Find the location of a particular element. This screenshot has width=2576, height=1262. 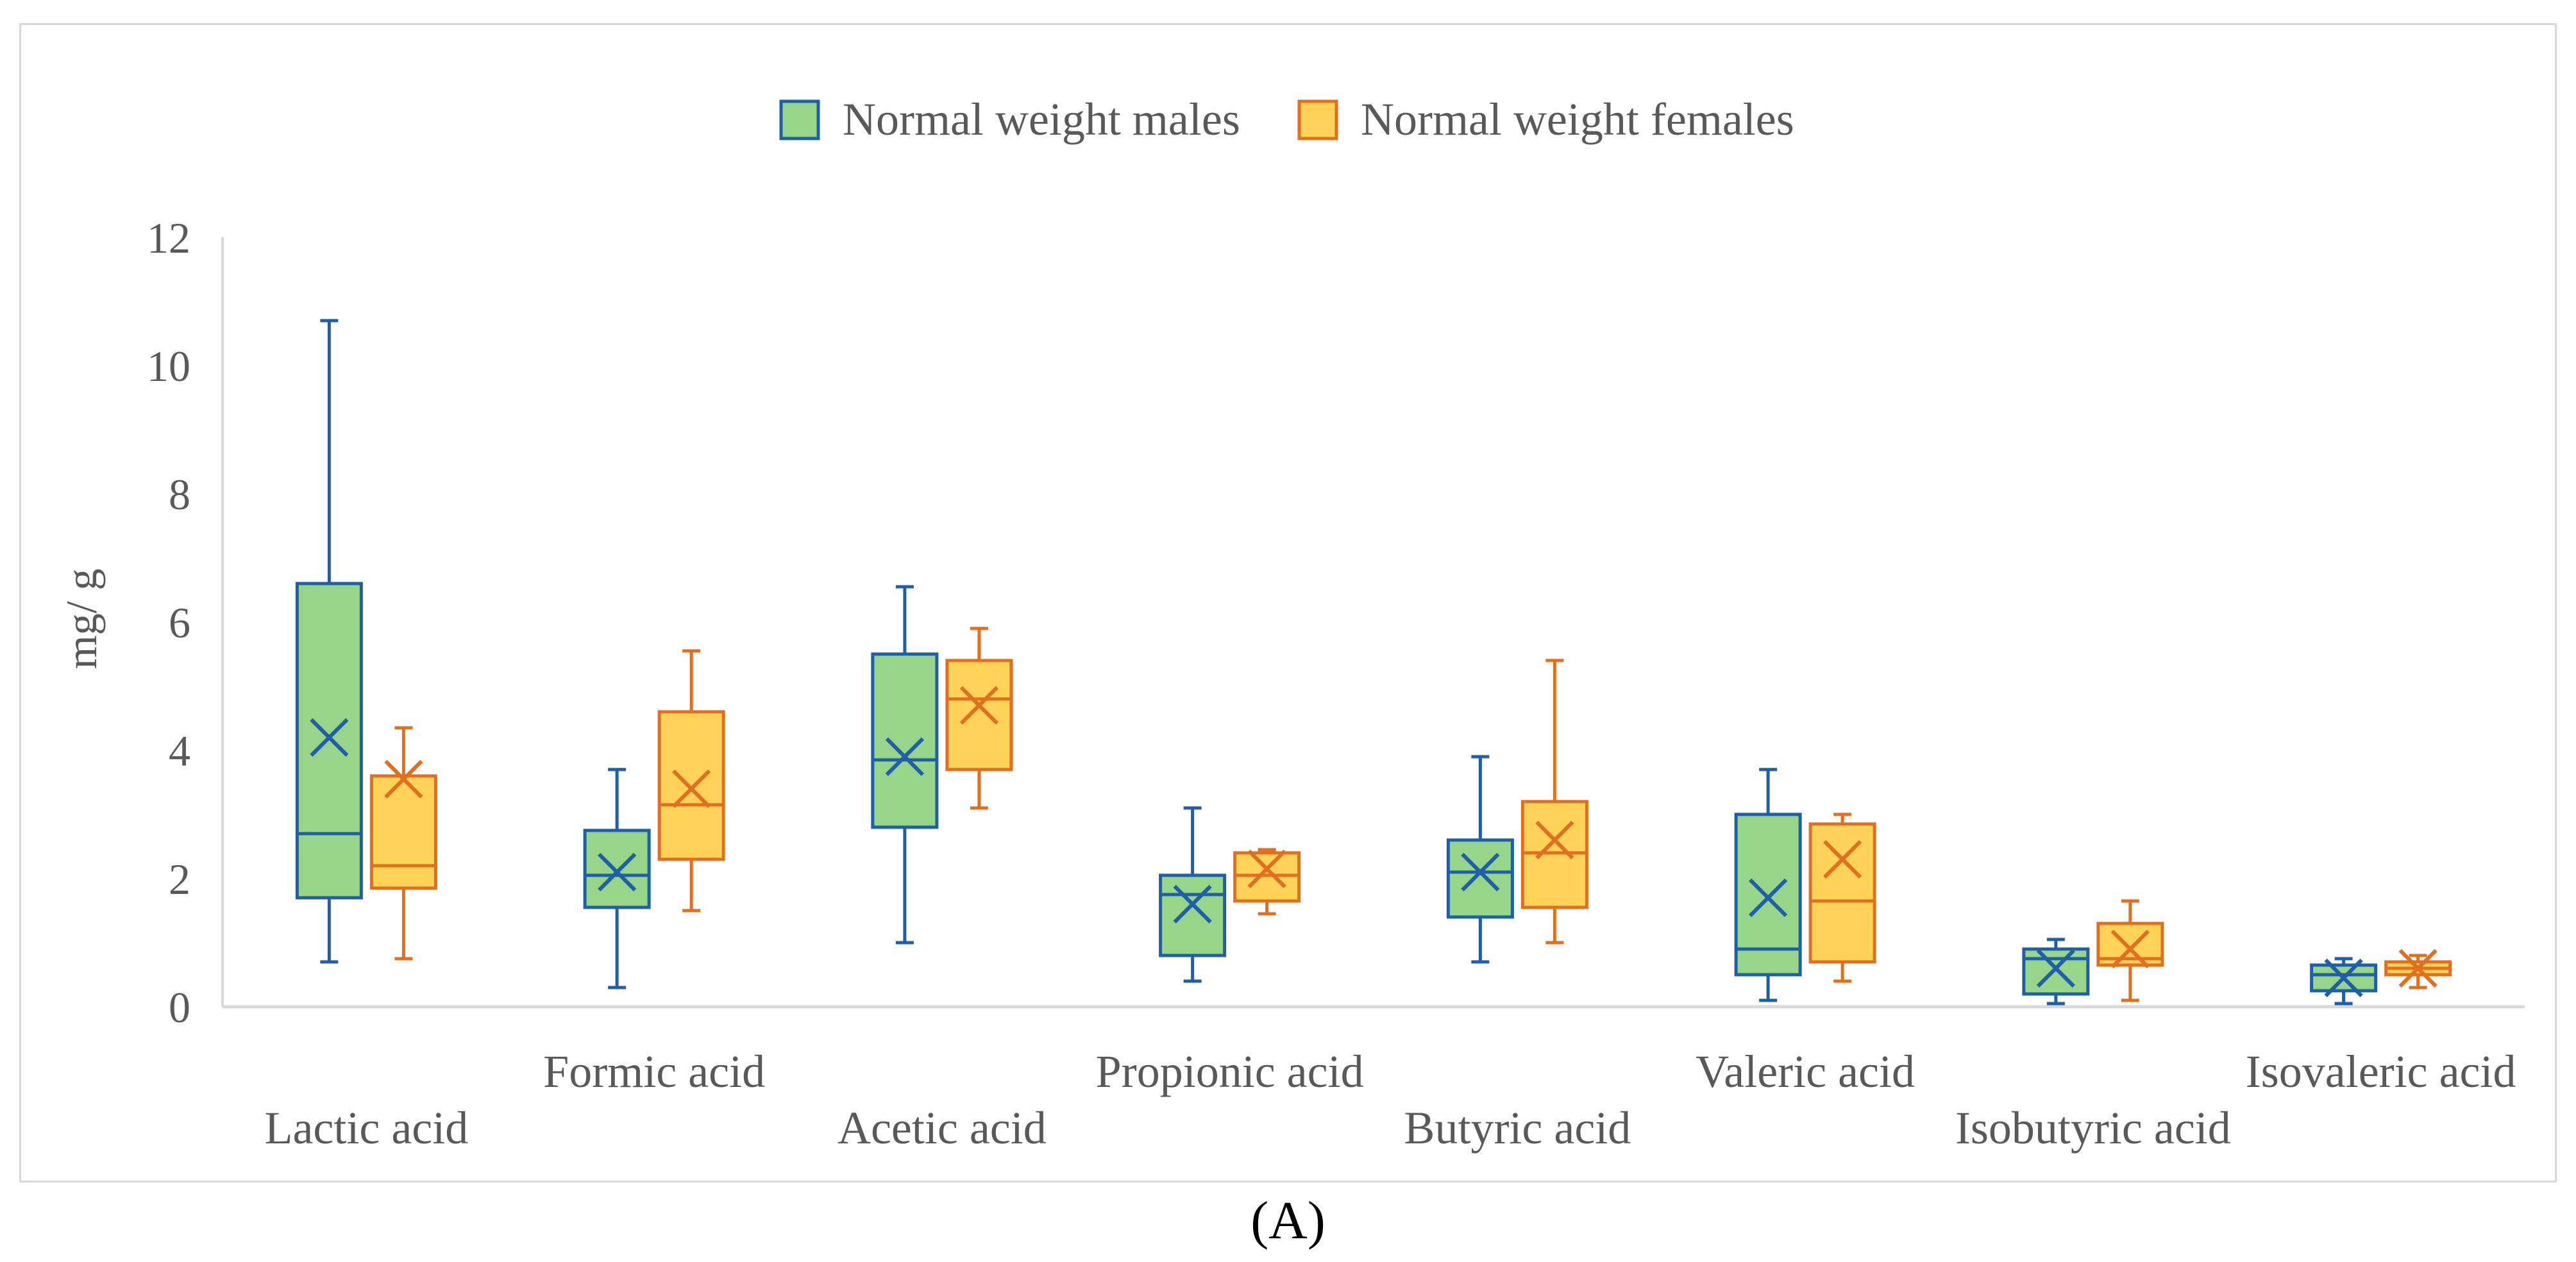

category-label: Lactic acid is located at coordinates (366, 1128).